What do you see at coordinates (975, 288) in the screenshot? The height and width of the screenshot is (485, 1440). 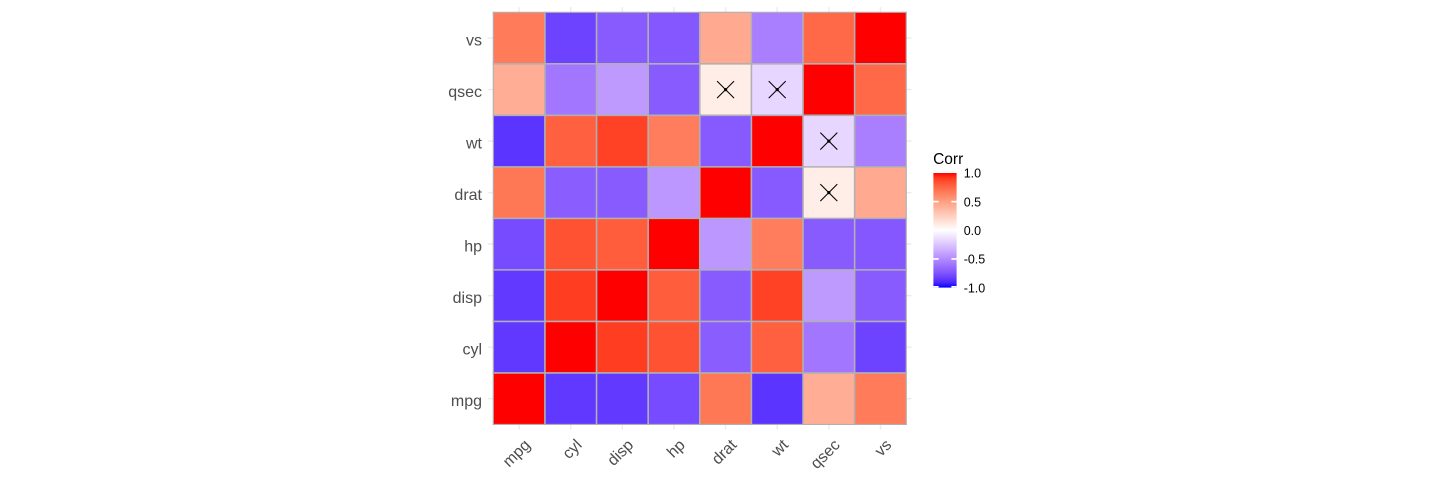 I see `svg-text: -1.0` at bounding box center [975, 288].